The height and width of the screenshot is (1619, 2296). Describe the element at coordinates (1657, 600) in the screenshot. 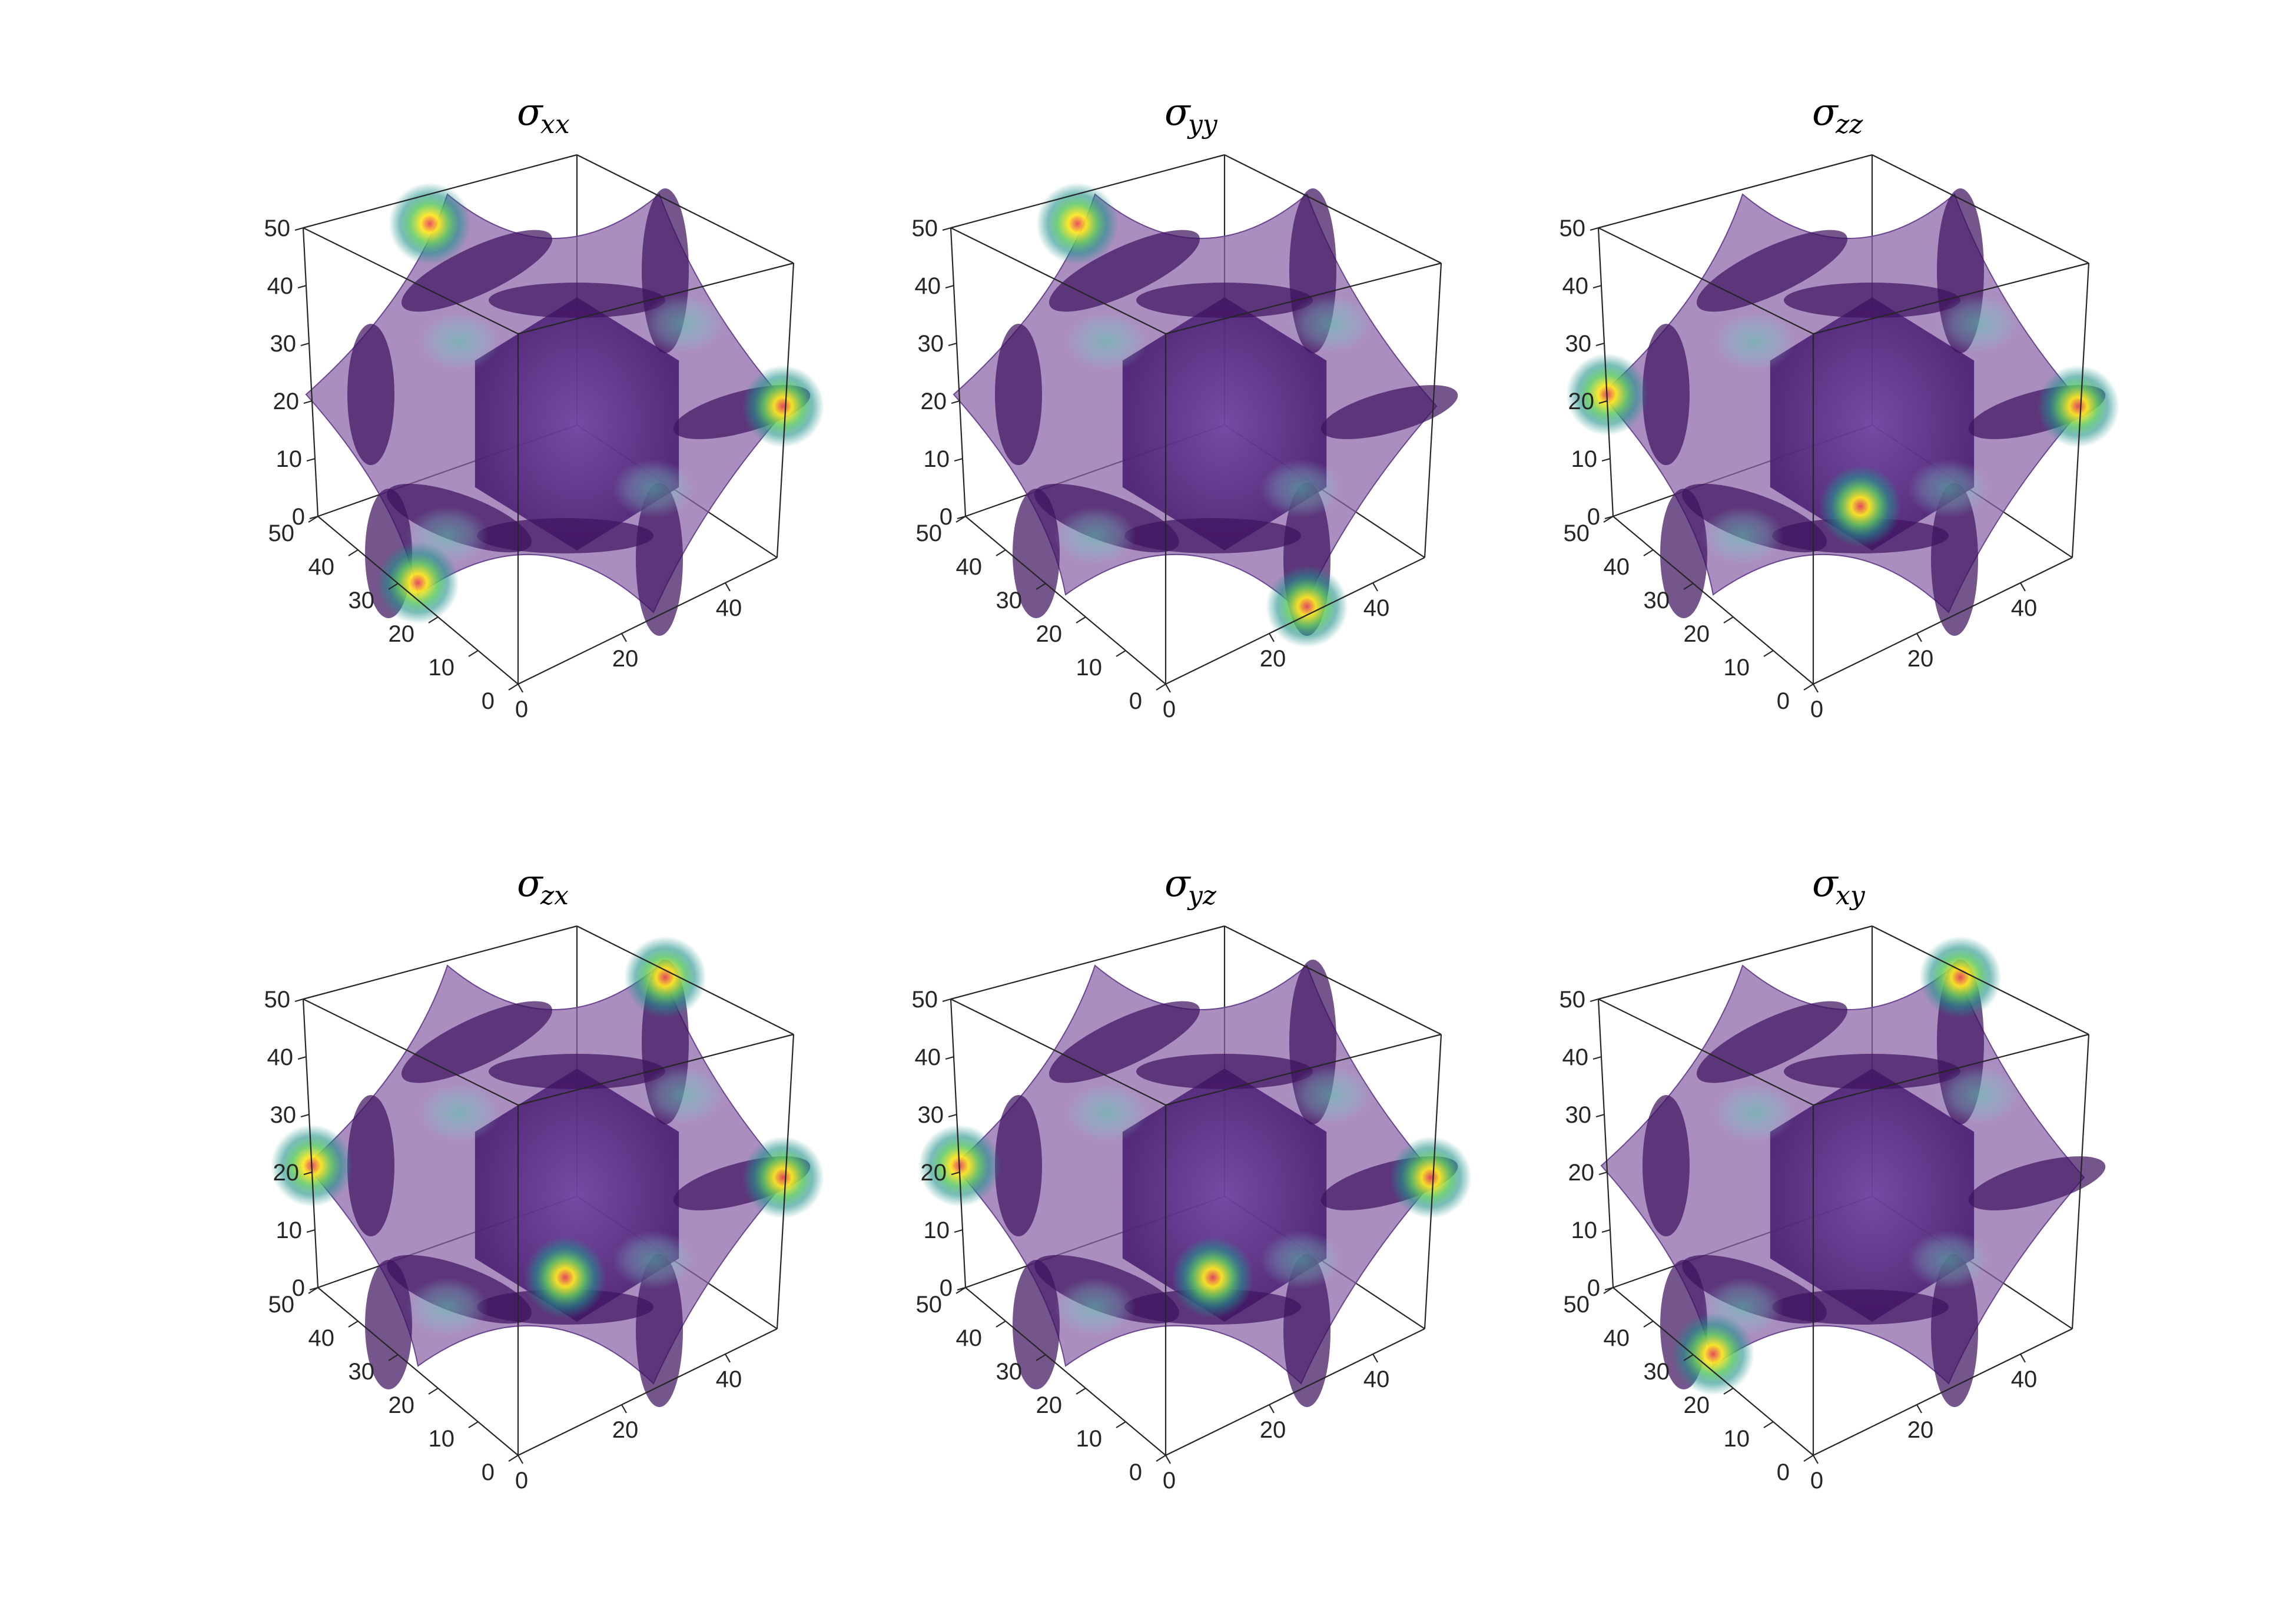

I see `x-tick-label: 30` at that location.